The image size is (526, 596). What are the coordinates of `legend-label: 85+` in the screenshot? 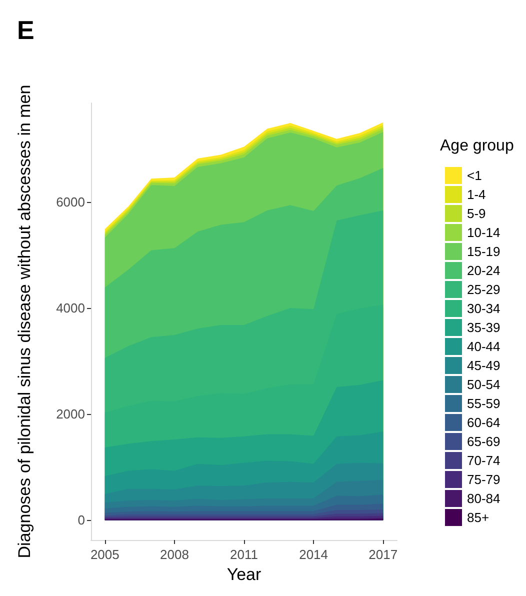 It's located at (478, 517).